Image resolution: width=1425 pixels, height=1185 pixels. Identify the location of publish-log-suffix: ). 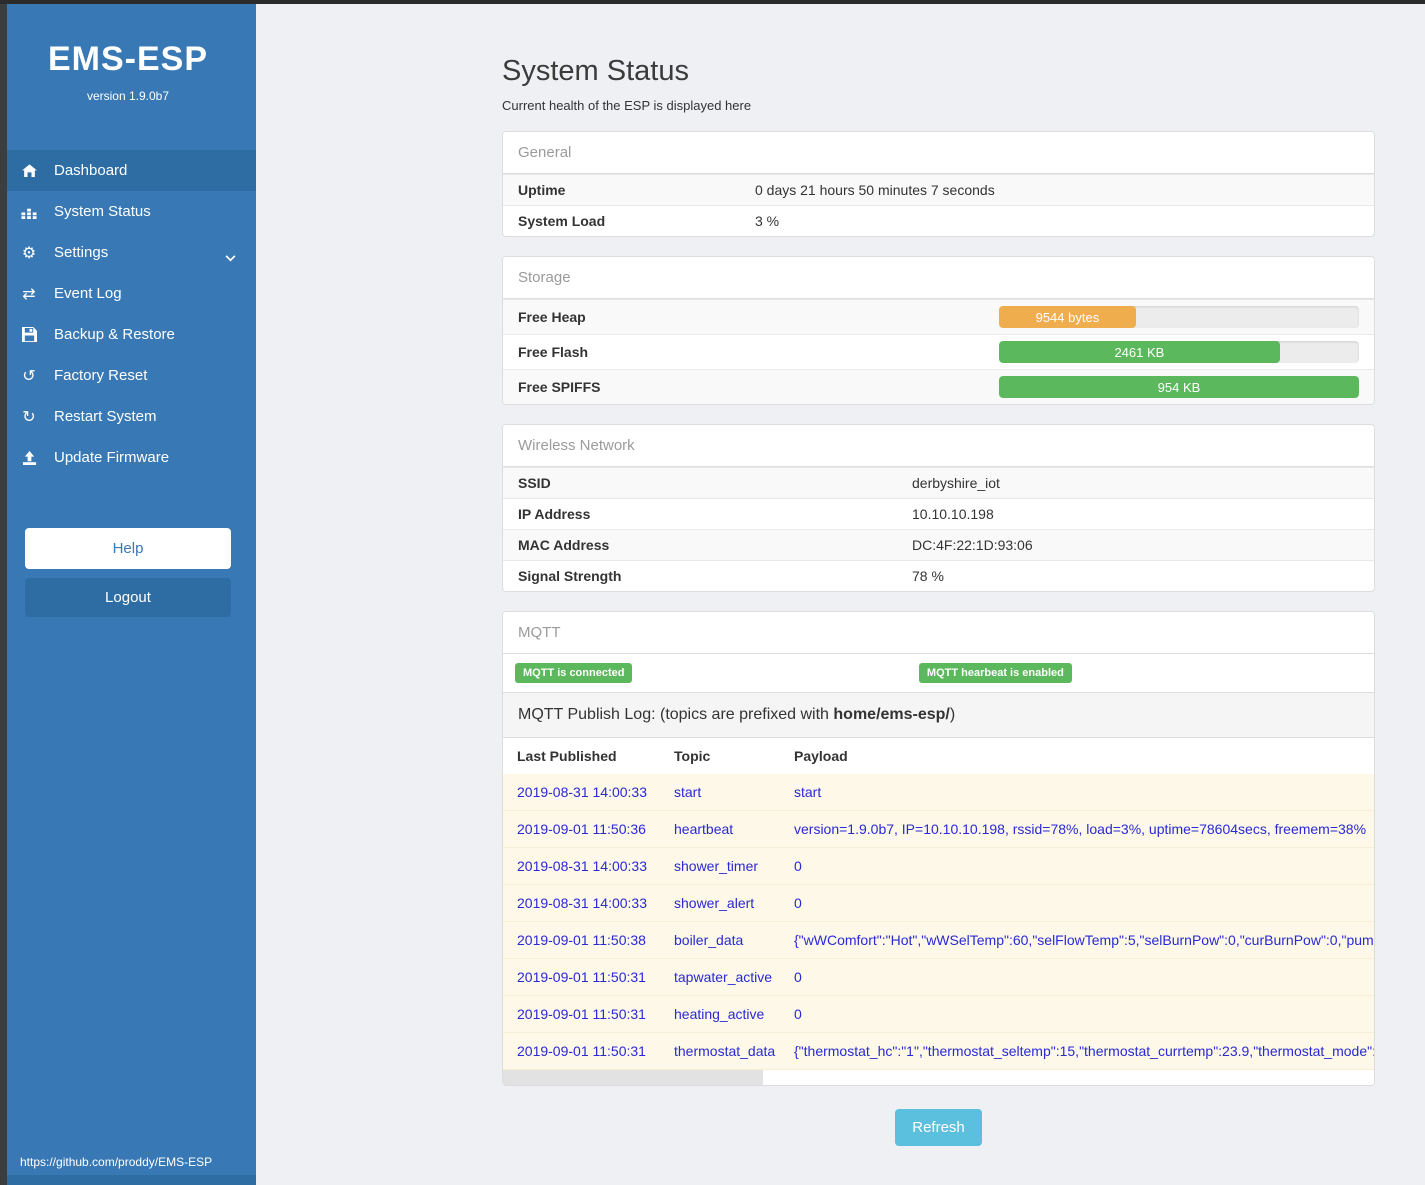
(952, 714).